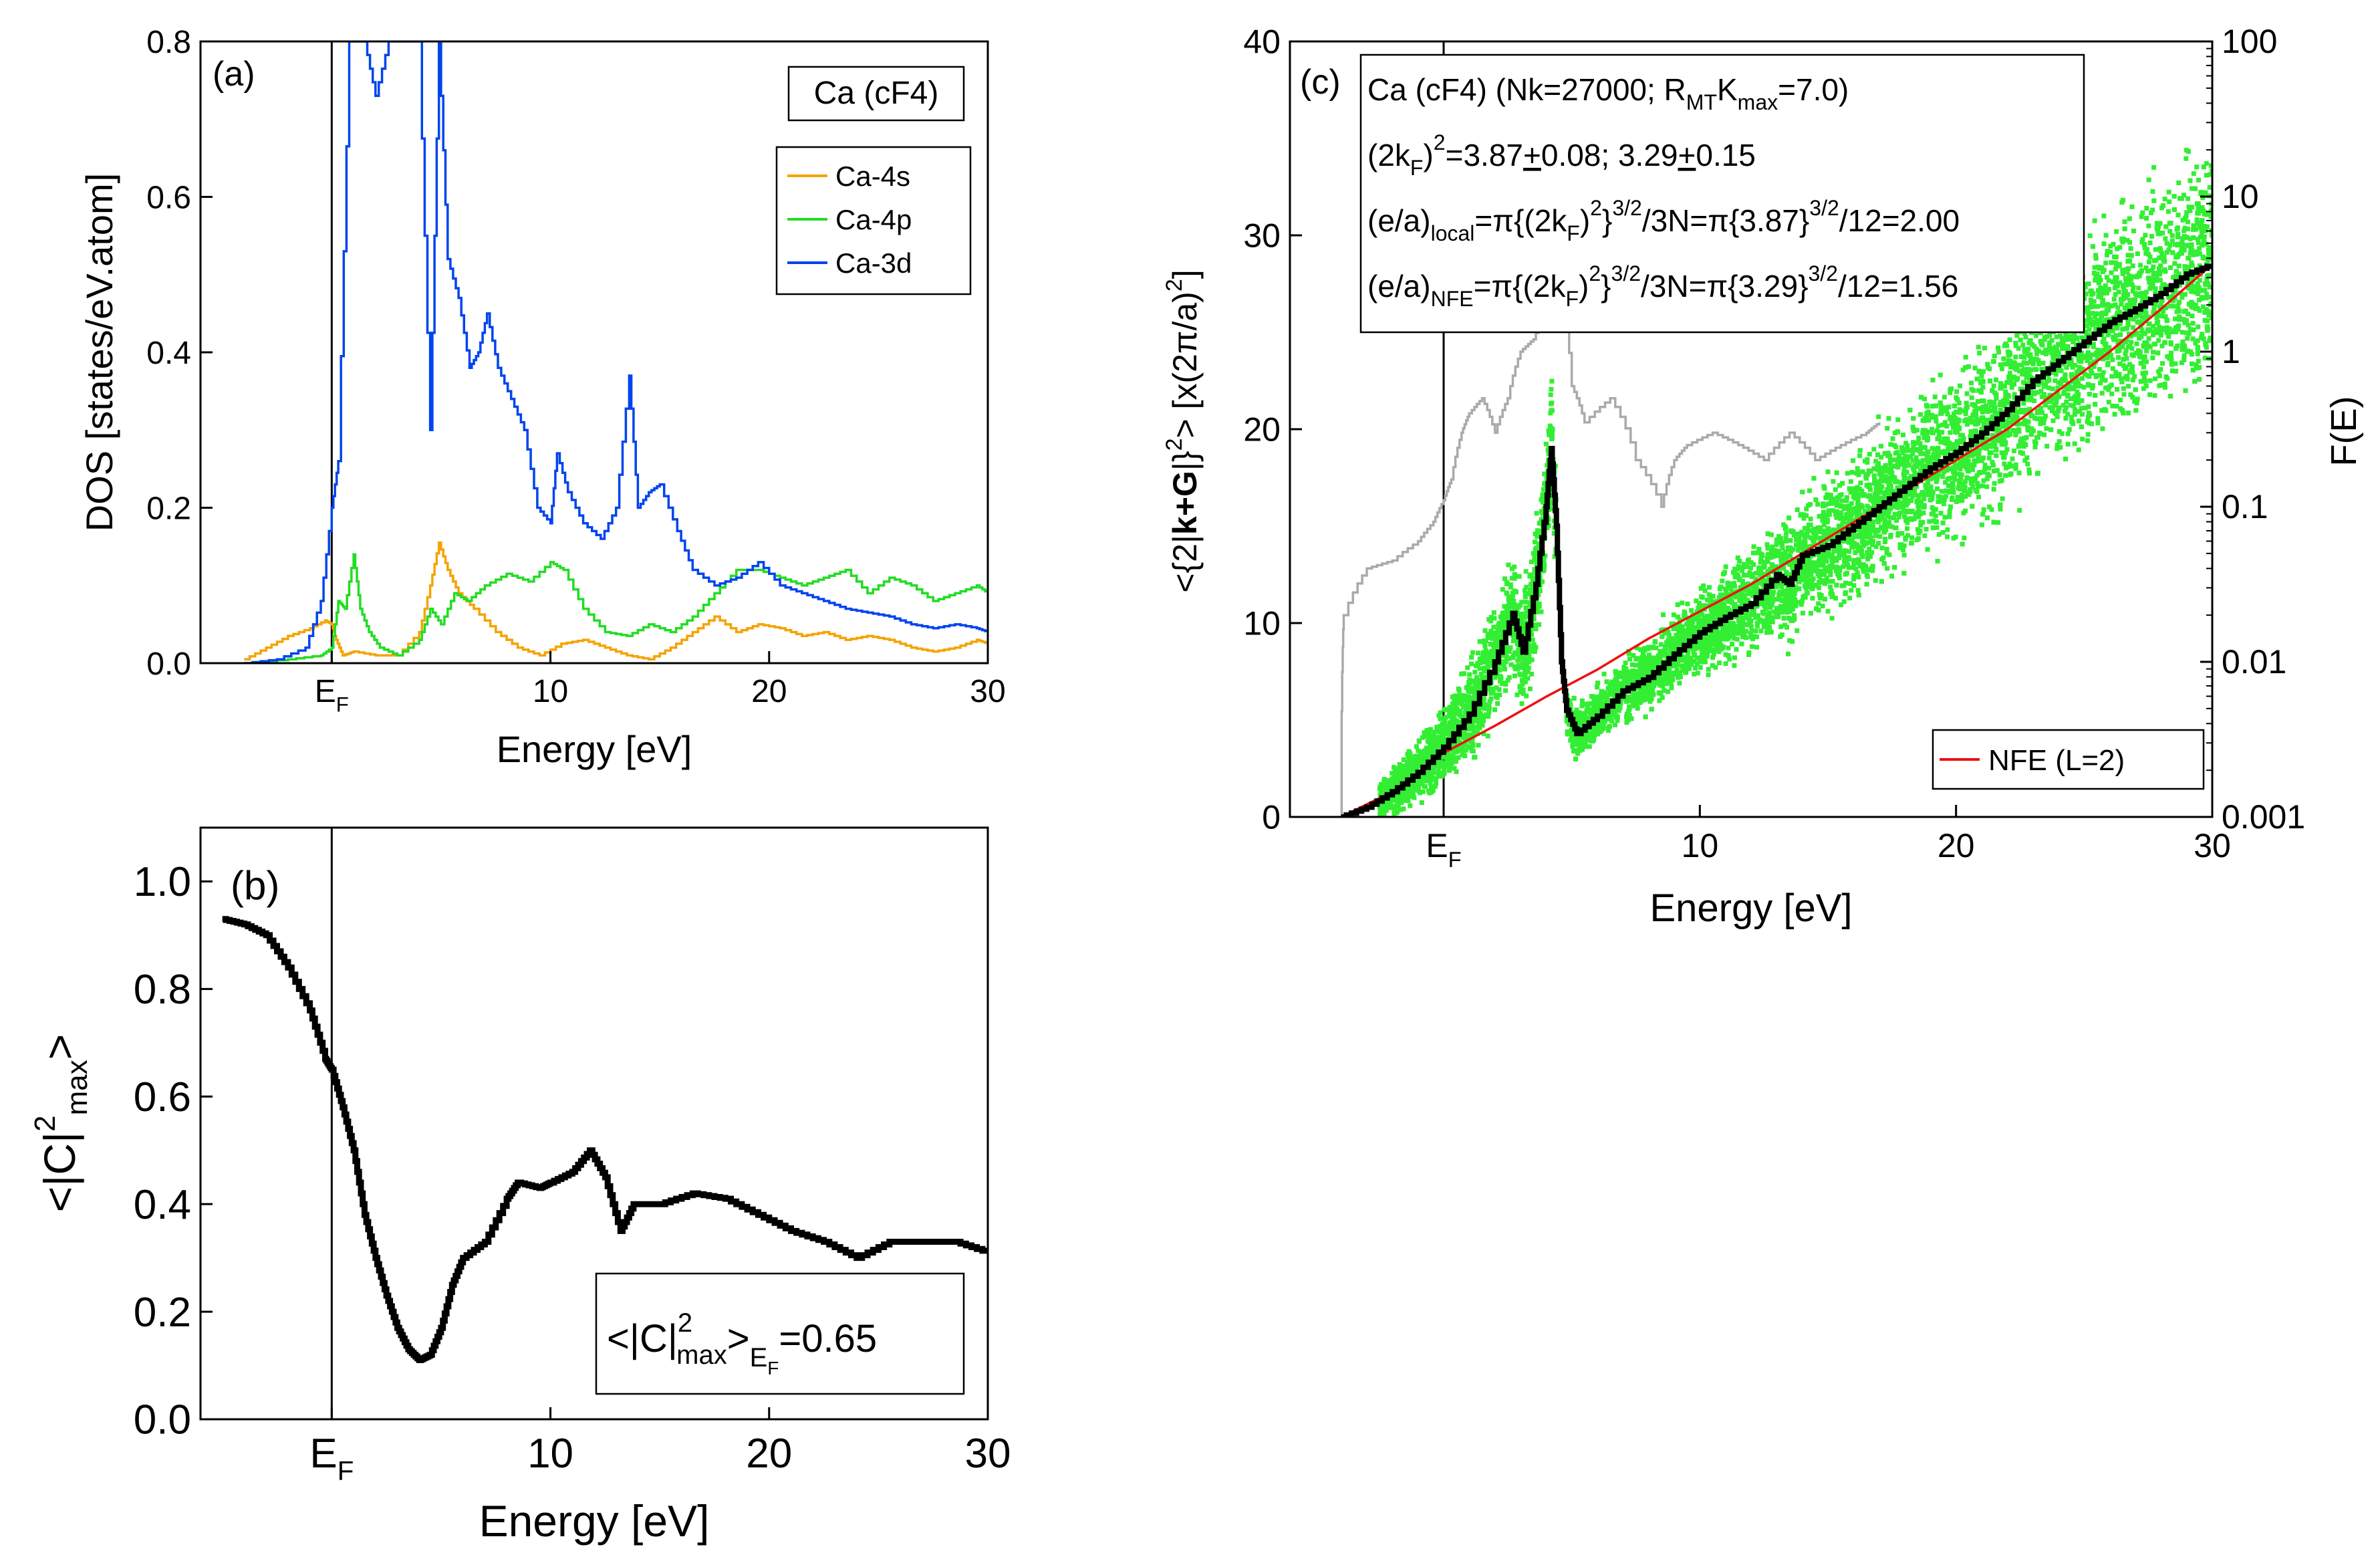 The image size is (2380, 1563). Describe the element at coordinates (594, 749) in the screenshot. I see `x-axis-label: Energy [eV]` at that location.